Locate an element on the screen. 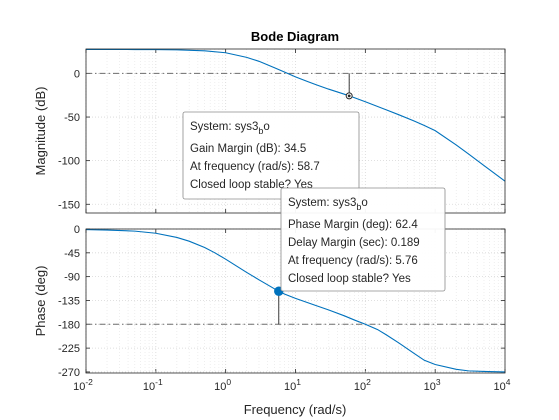 The image size is (559, 420). x-tick-label: 10⁴ is located at coordinates (502, 385).